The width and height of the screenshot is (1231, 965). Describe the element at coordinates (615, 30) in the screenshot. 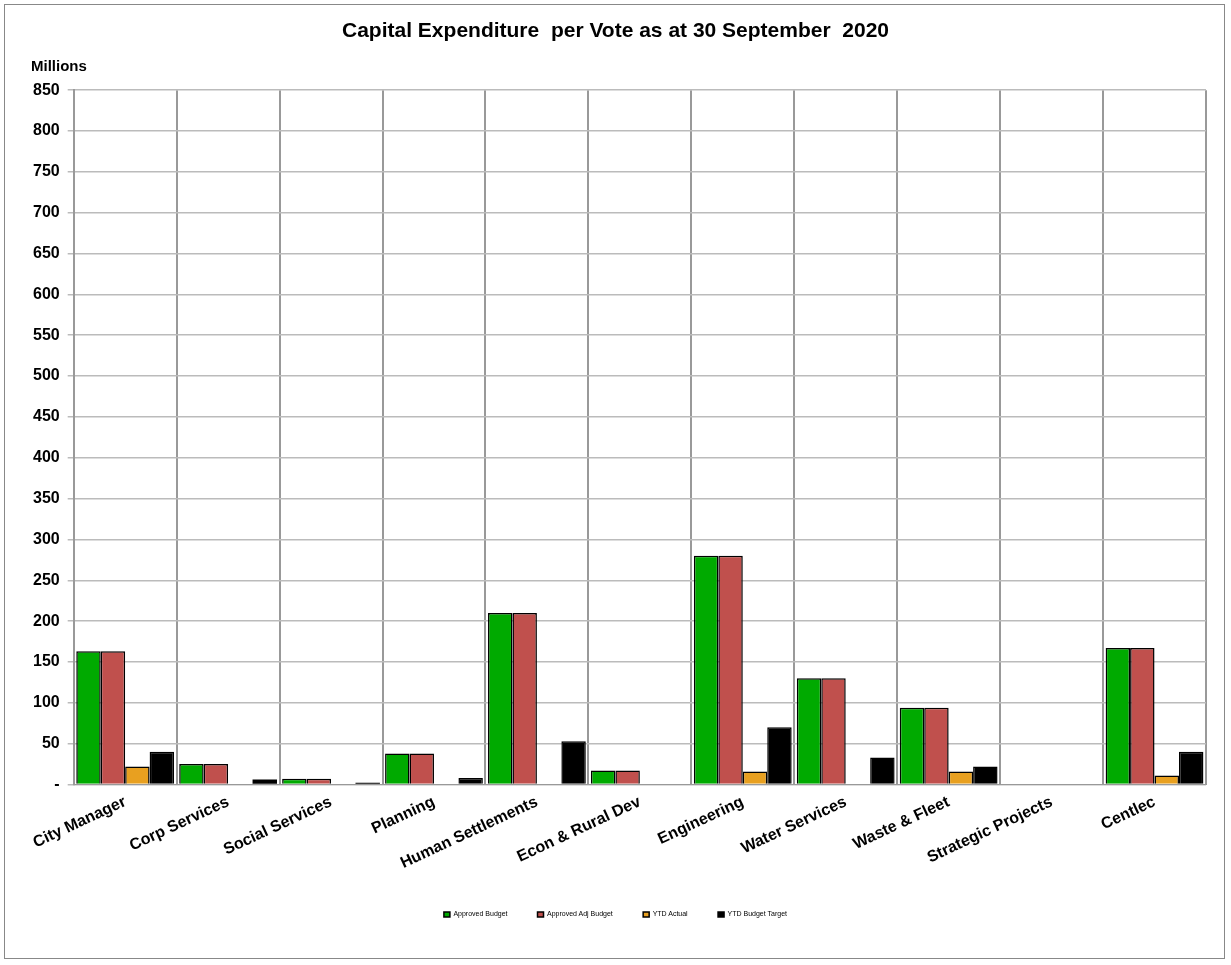

I see `chart-title: Capital Expenditure per Vote as at 30 September 2020` at that location.